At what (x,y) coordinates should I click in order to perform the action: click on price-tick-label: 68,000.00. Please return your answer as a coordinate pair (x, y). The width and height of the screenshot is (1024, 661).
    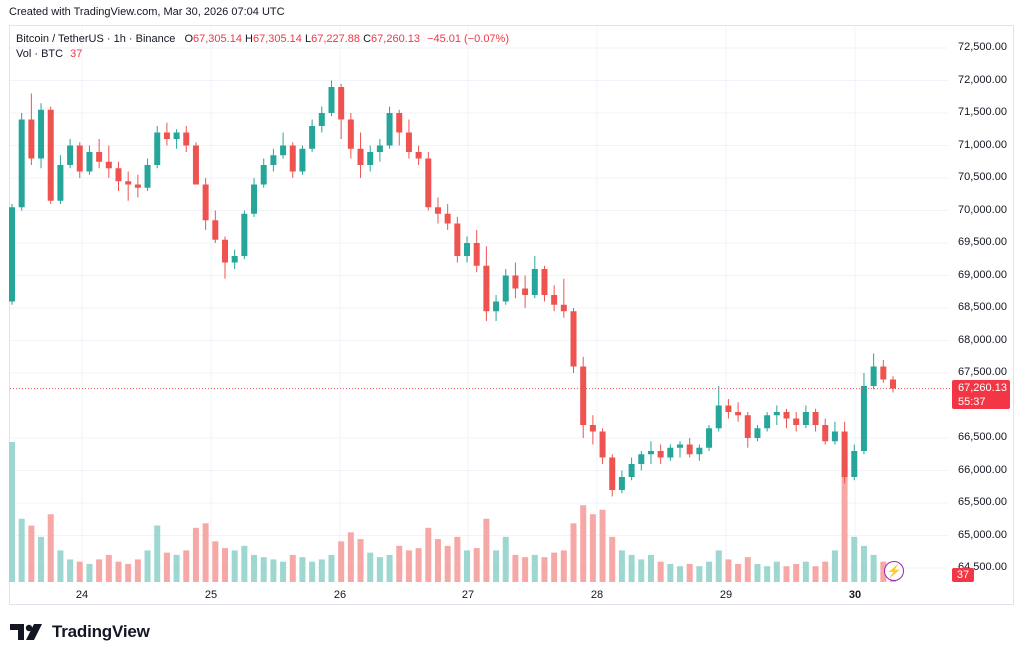
    Looking at the image, I should click on (982, 339).